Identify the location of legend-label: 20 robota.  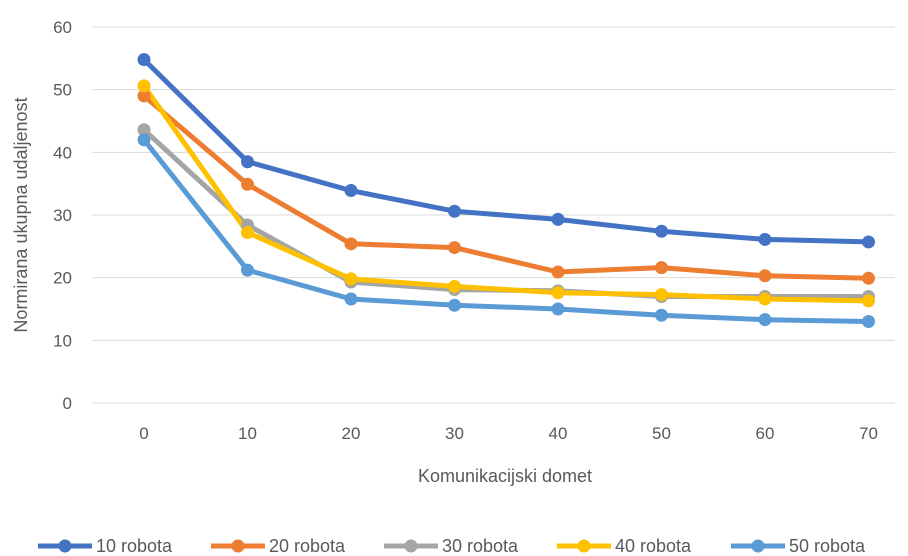
(307, 546).